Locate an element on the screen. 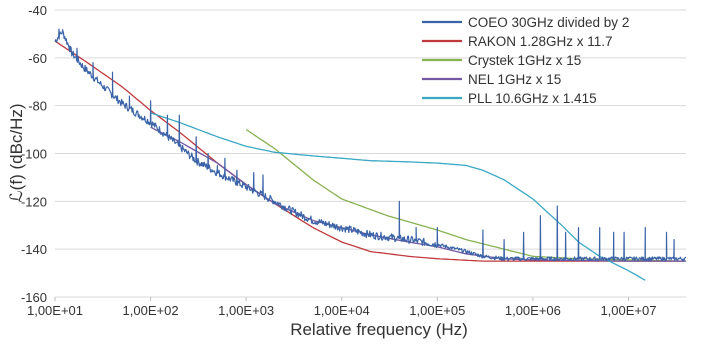  y-tick-label: -160 is located at coordinates (34, 297).